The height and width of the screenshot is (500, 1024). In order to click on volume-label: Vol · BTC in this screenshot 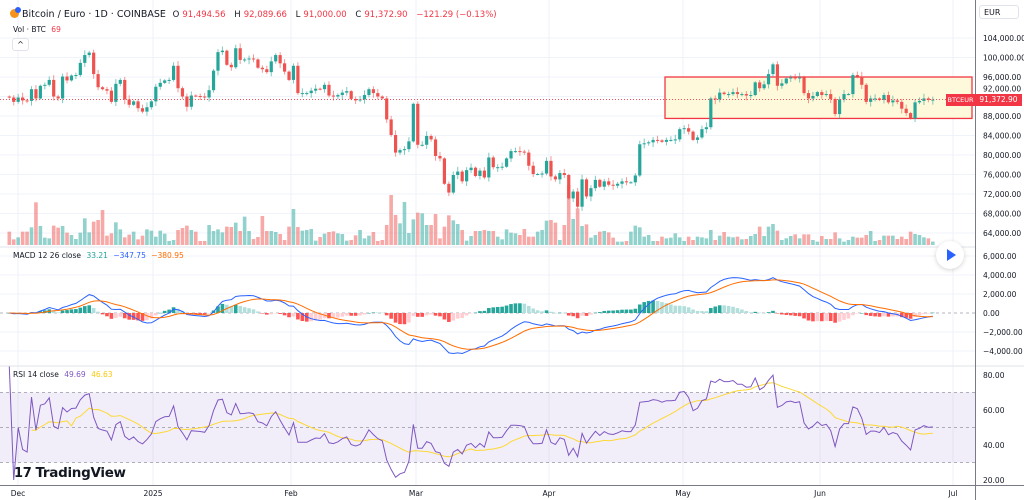, I will do `click(29, 29)`.